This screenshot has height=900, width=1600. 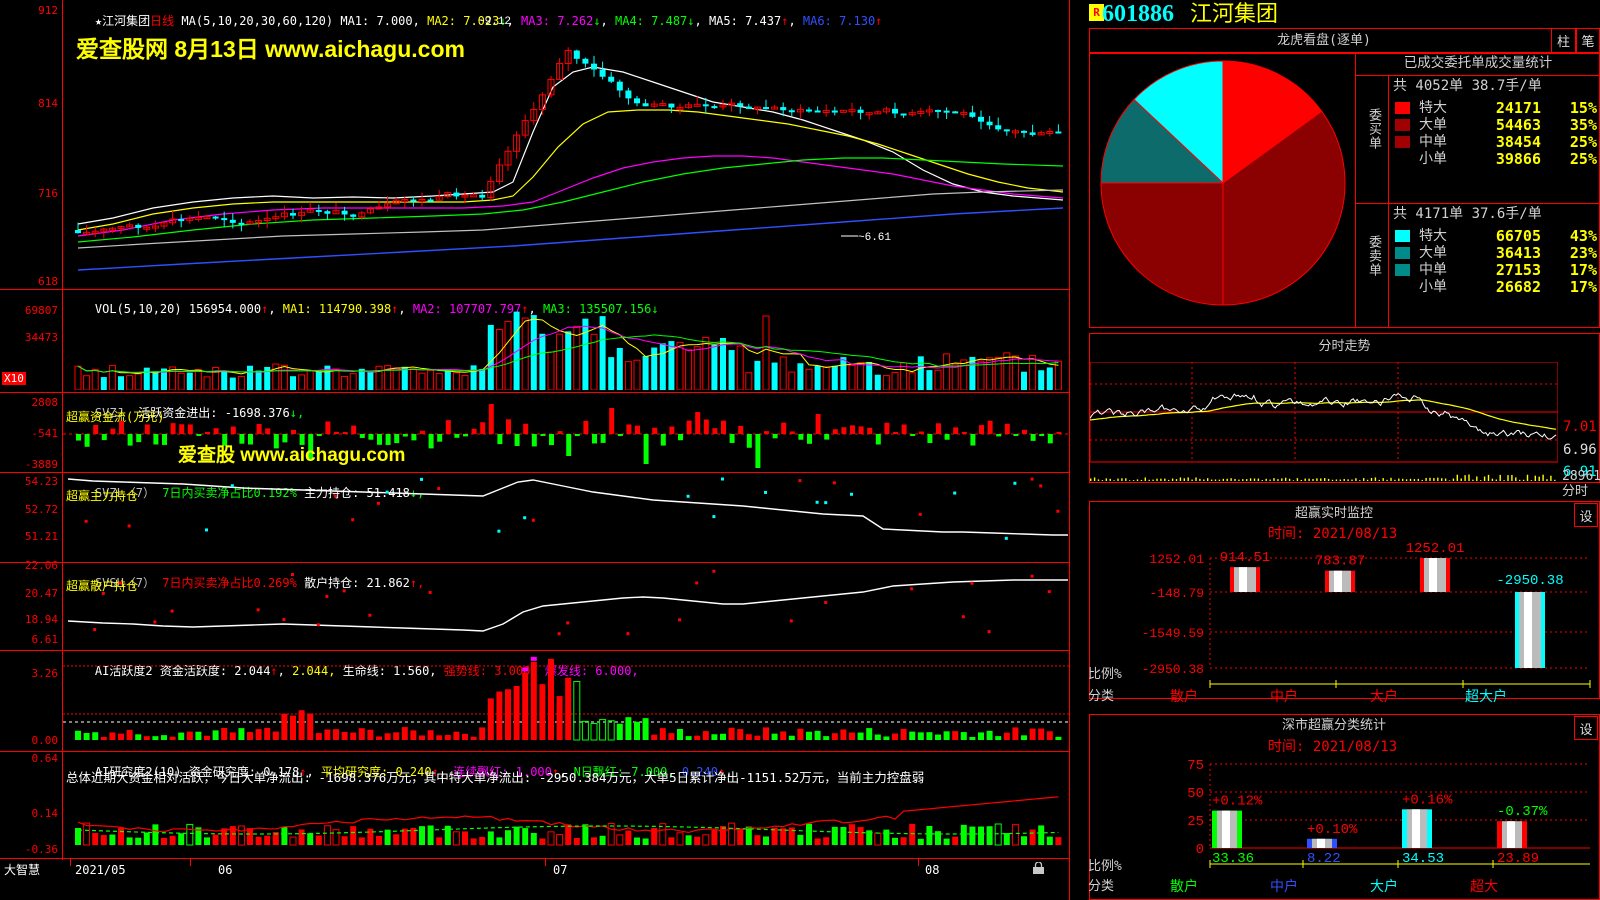 I want to click on ai-activity-label-2: 生命线:, so click(x=364, y=671).